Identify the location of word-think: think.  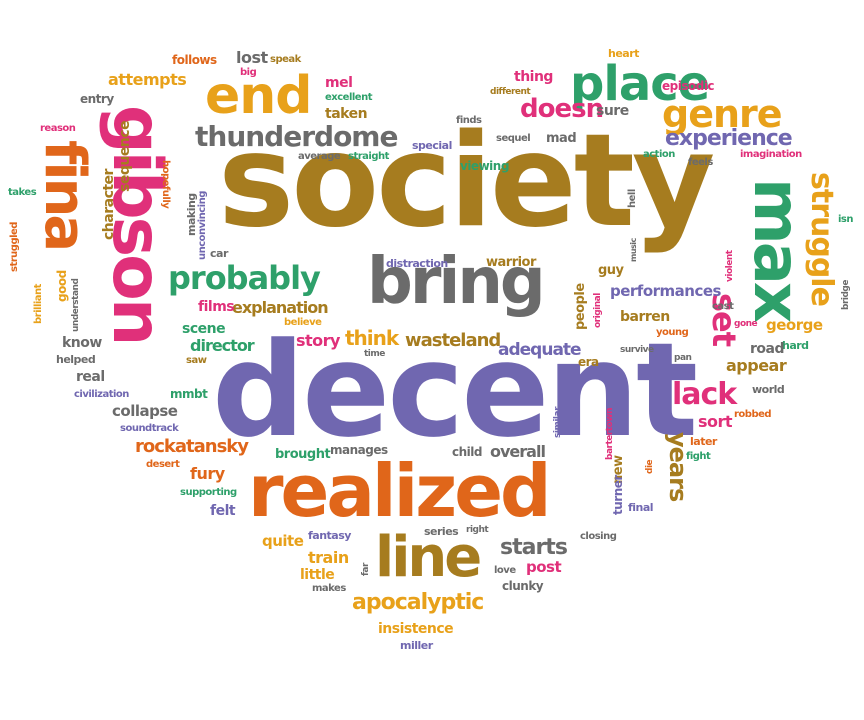
(372, 338).